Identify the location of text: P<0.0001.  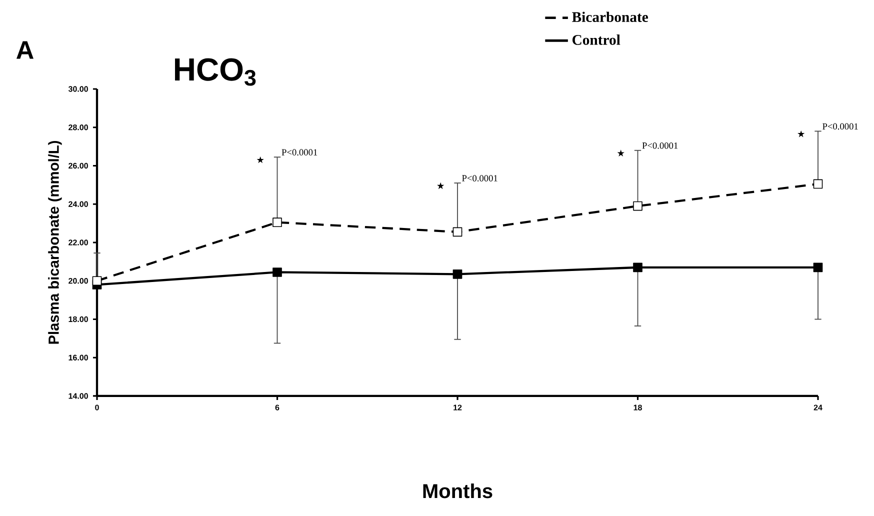
(840, 126).